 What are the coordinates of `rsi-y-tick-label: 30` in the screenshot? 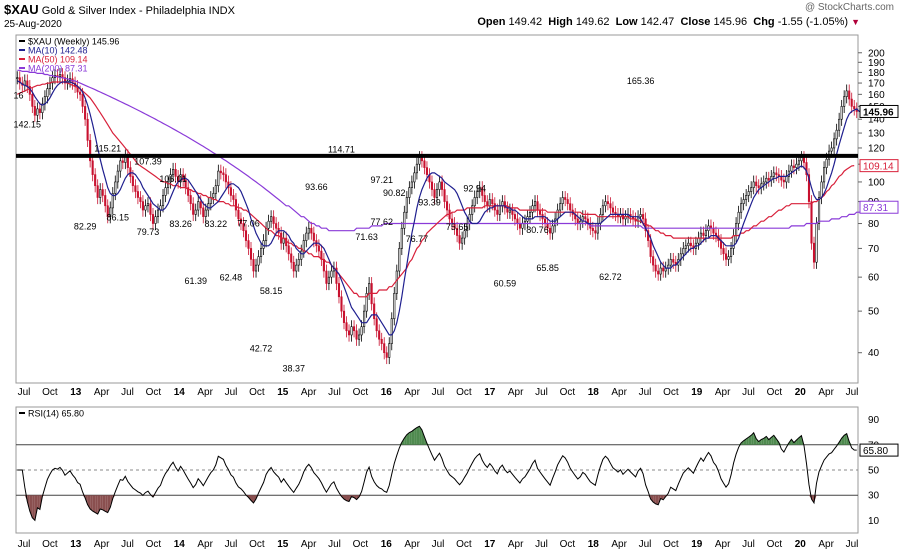 It's located at (874, 496).